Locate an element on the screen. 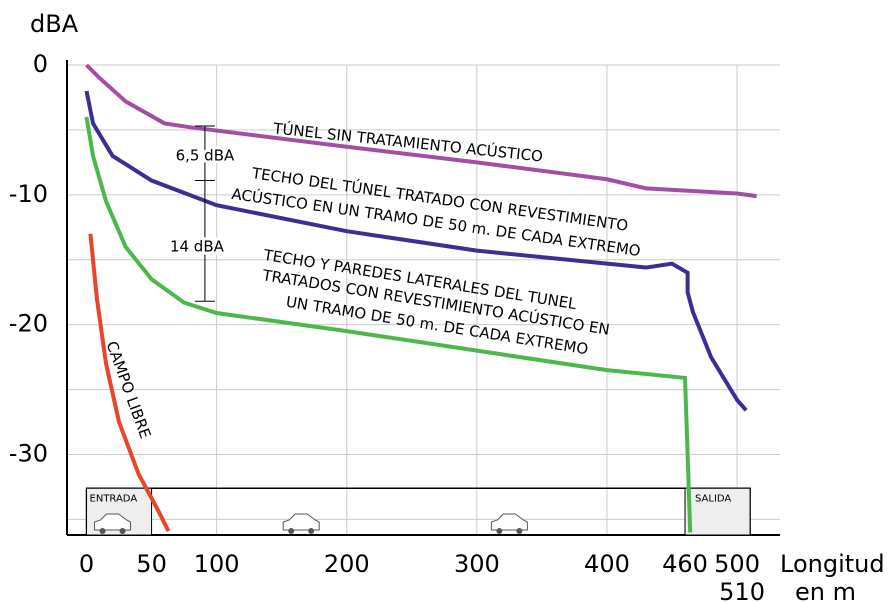 The width and height of the screenshot is (889, 602). x-tick-label: 50 is located at coordinates (151, 564).